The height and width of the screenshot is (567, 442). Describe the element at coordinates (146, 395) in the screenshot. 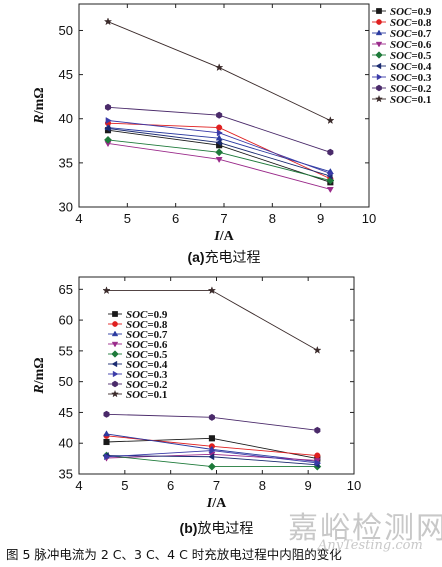

I see `legend-label: SOC=0.1` at that location.